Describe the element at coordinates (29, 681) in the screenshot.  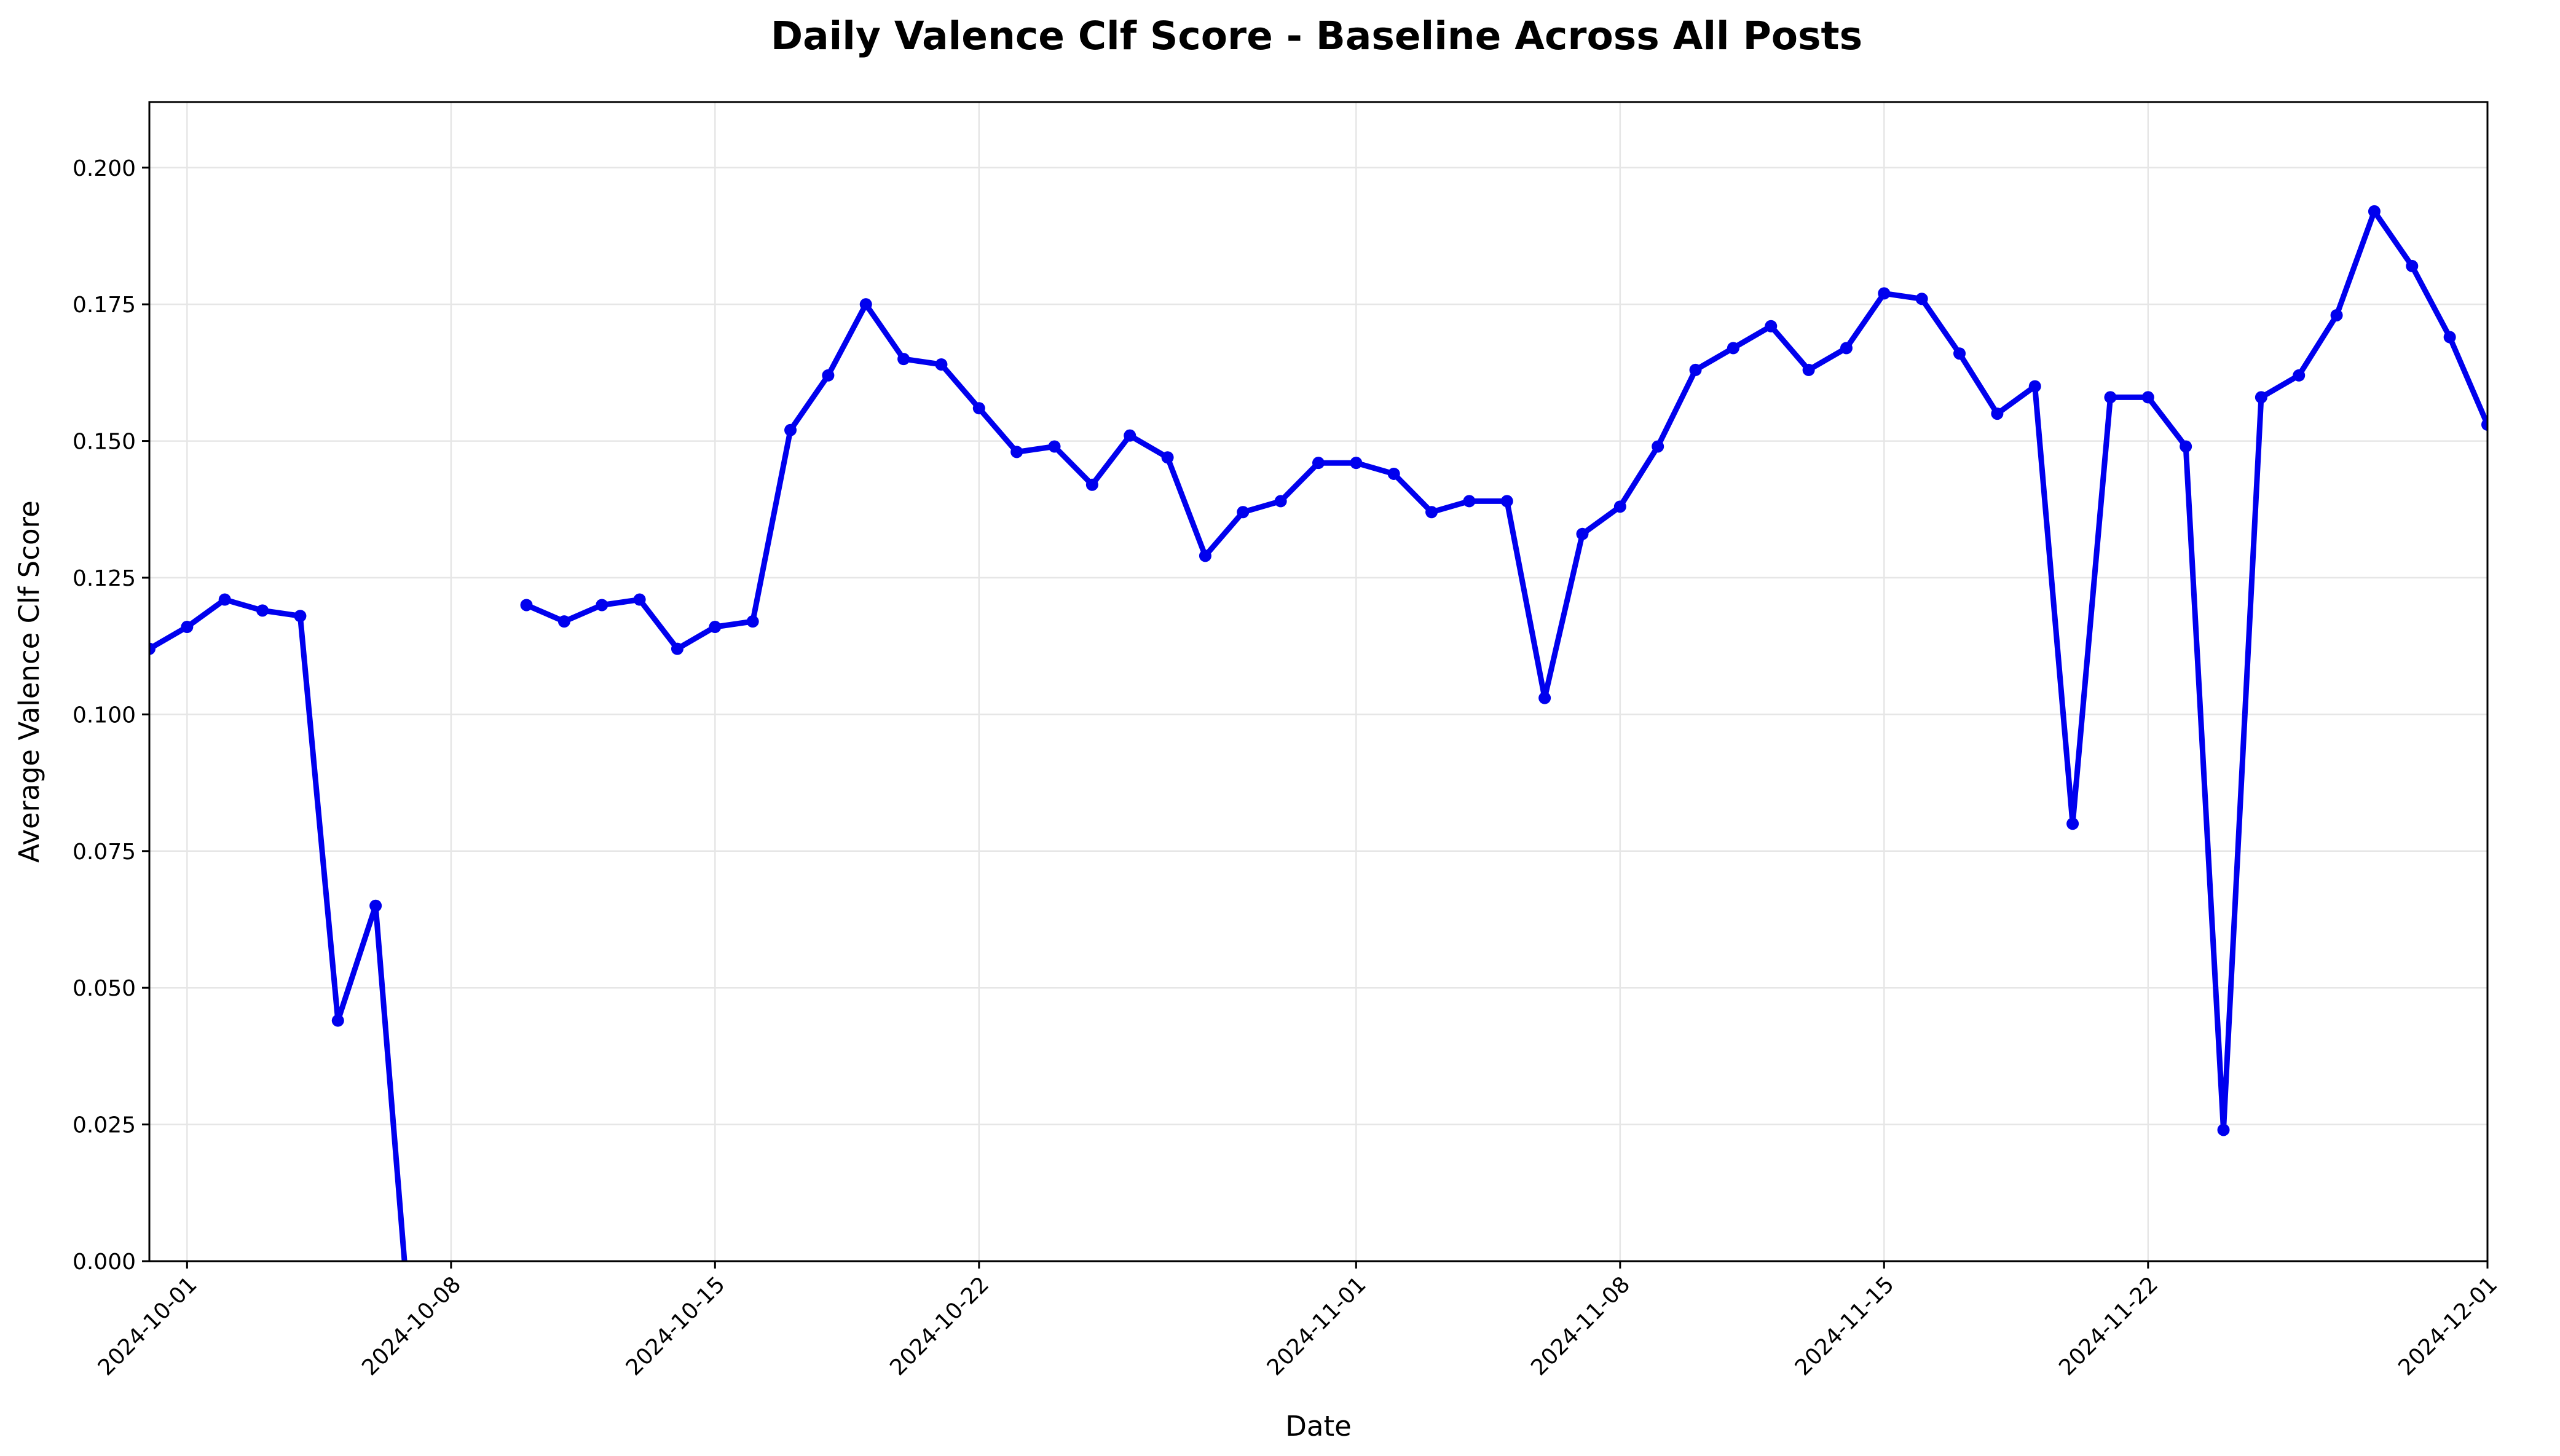
I see `y-axis-title: Average Valence Clf Score` at that location.